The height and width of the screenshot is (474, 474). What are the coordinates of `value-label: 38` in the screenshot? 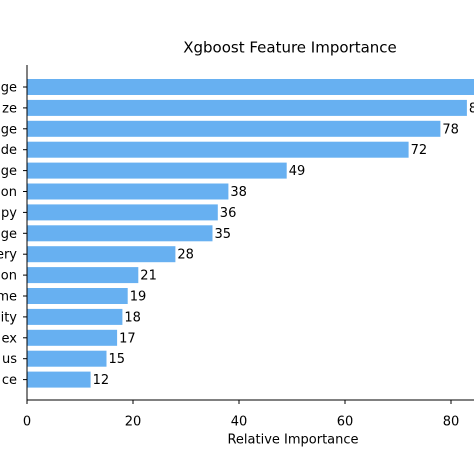 It's located at (238, 192).